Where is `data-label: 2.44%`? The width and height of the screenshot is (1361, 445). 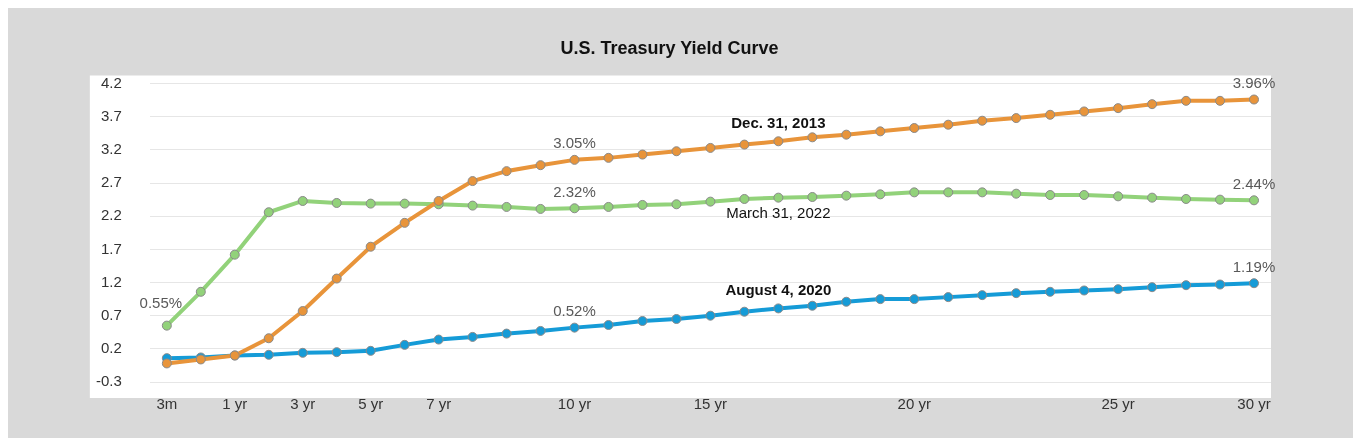 data-label: 2.44% is located at coordinates (1254, 183).